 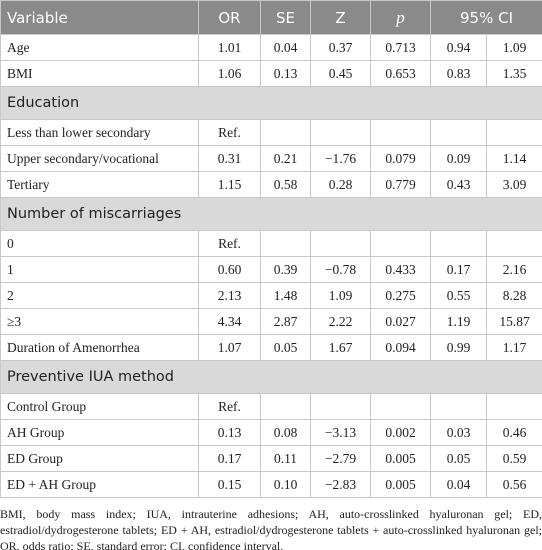 I want to click on value-cell: 0.94, so click(x=458, y=47).